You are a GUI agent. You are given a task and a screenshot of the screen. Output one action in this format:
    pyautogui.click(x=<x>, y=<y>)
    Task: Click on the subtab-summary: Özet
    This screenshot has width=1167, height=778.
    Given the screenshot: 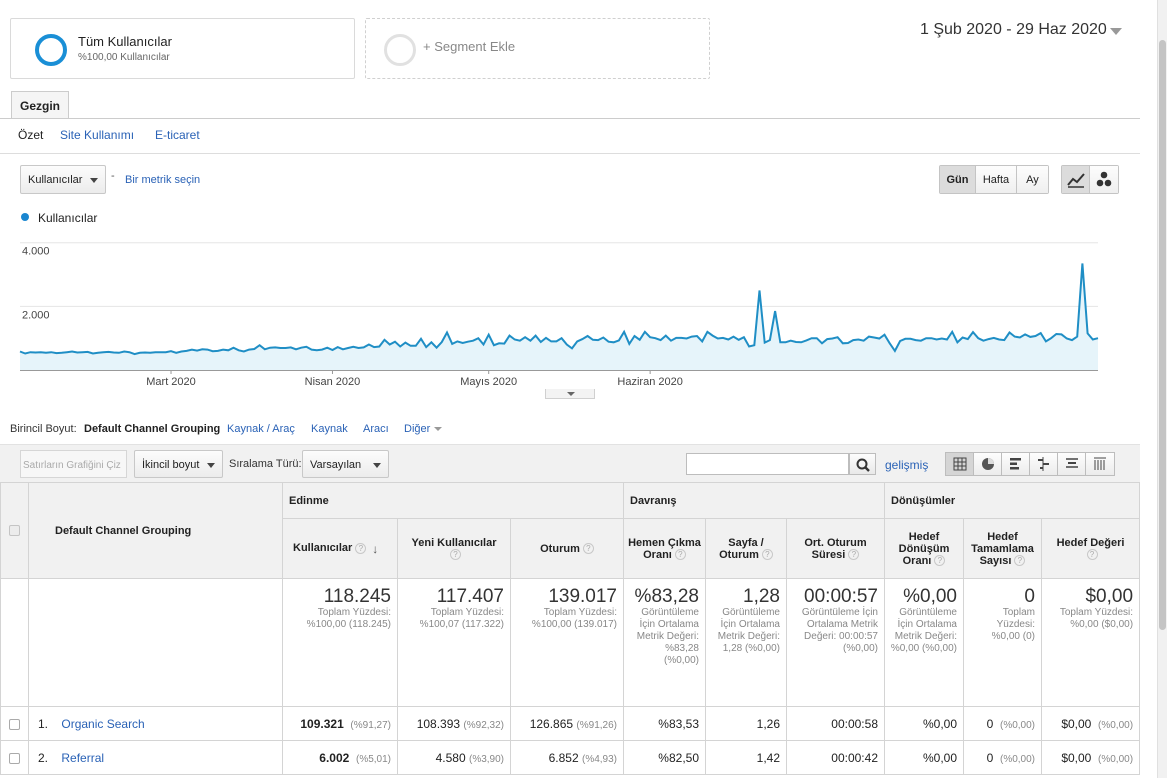 What is the action you would take?
    pyautogui.click(x=31, y=135)
    